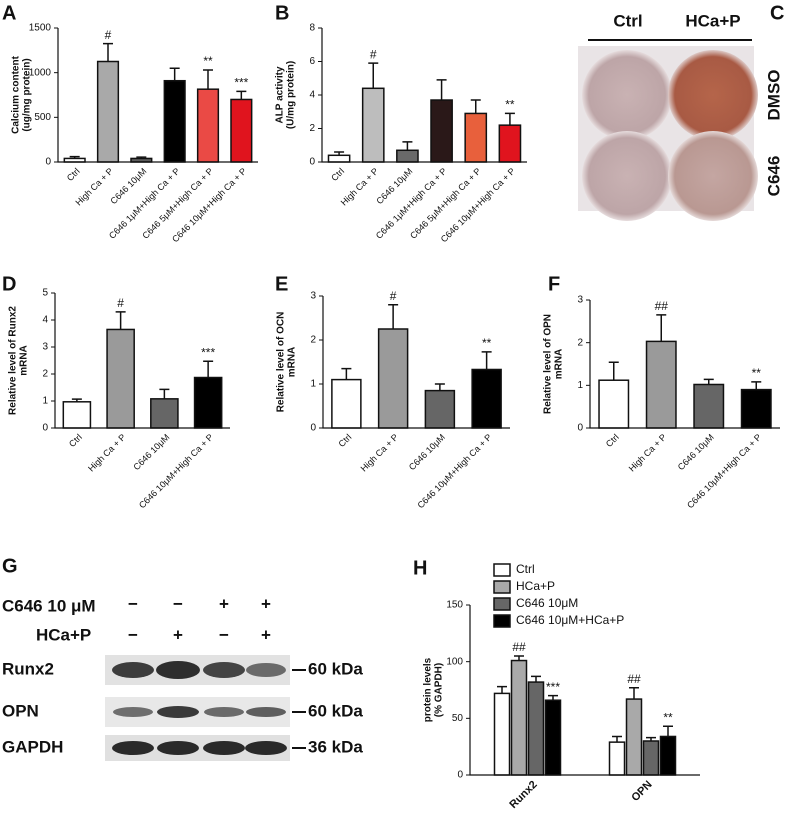  I want to click on panel-letter: E, so click(281, 284).